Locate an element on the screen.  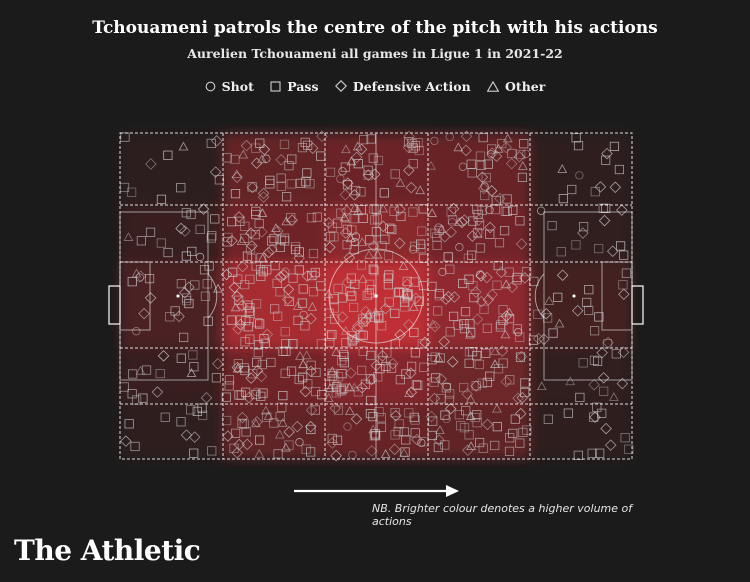
heat-cell-r1-c0 is located at coordinates (171, 233).